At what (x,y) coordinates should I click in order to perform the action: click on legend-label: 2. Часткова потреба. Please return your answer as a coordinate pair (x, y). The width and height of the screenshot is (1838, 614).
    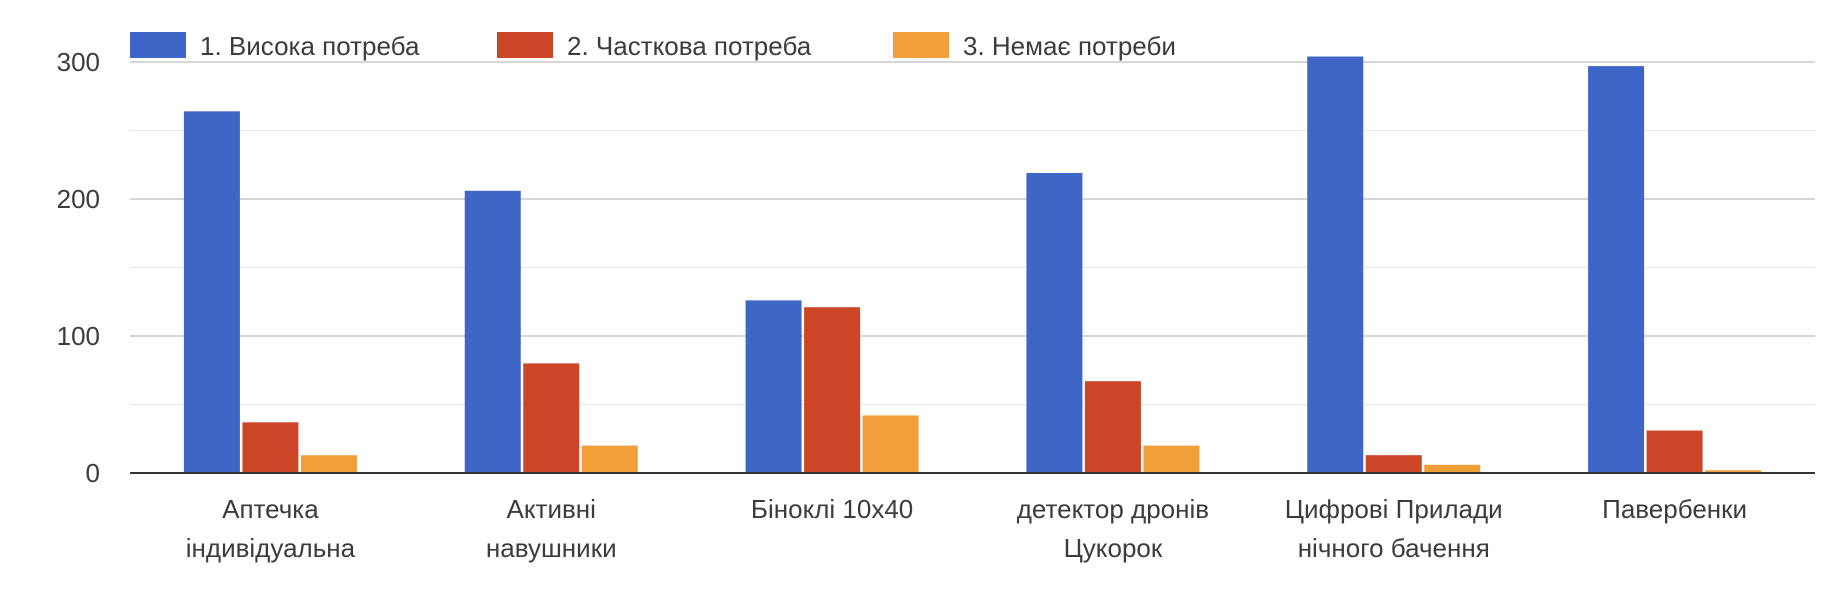
    Looking at the image, I should click on (689, 46).